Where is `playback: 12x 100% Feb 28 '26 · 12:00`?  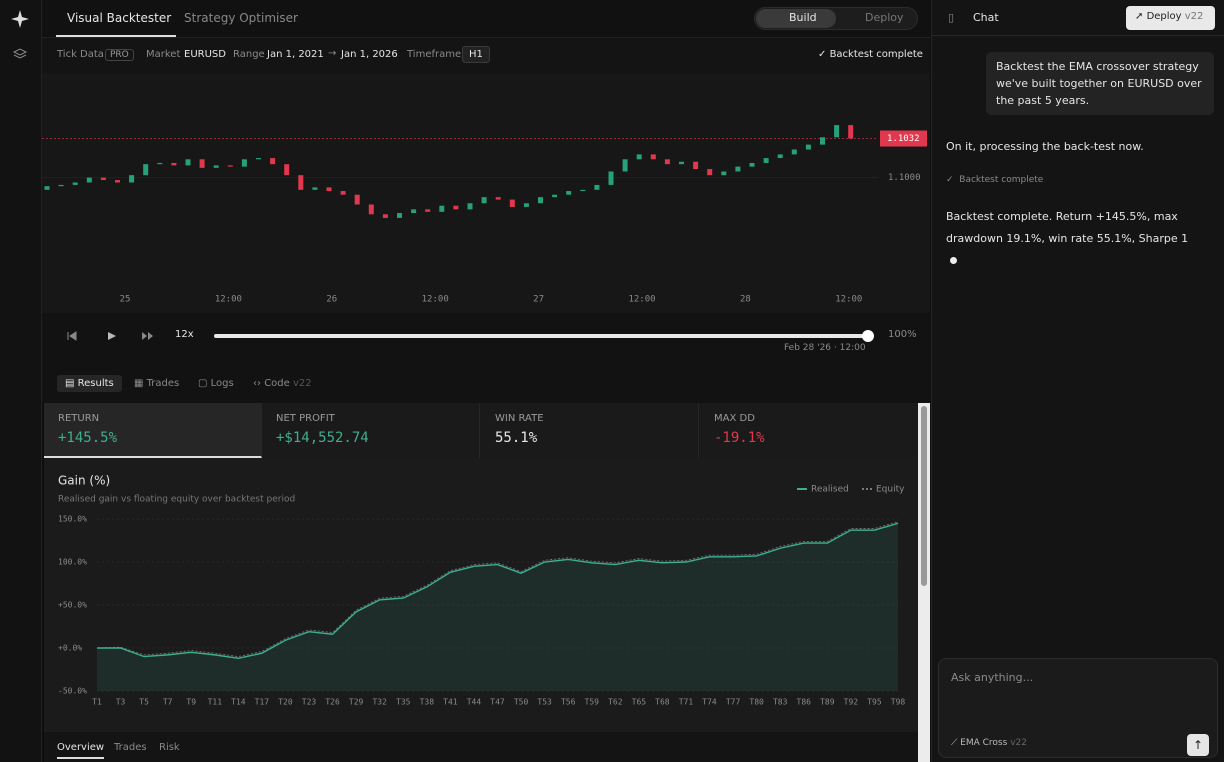
playback: 12x 100% Feb 28 '26 · 12:00 is located at coordinates (486, 340).